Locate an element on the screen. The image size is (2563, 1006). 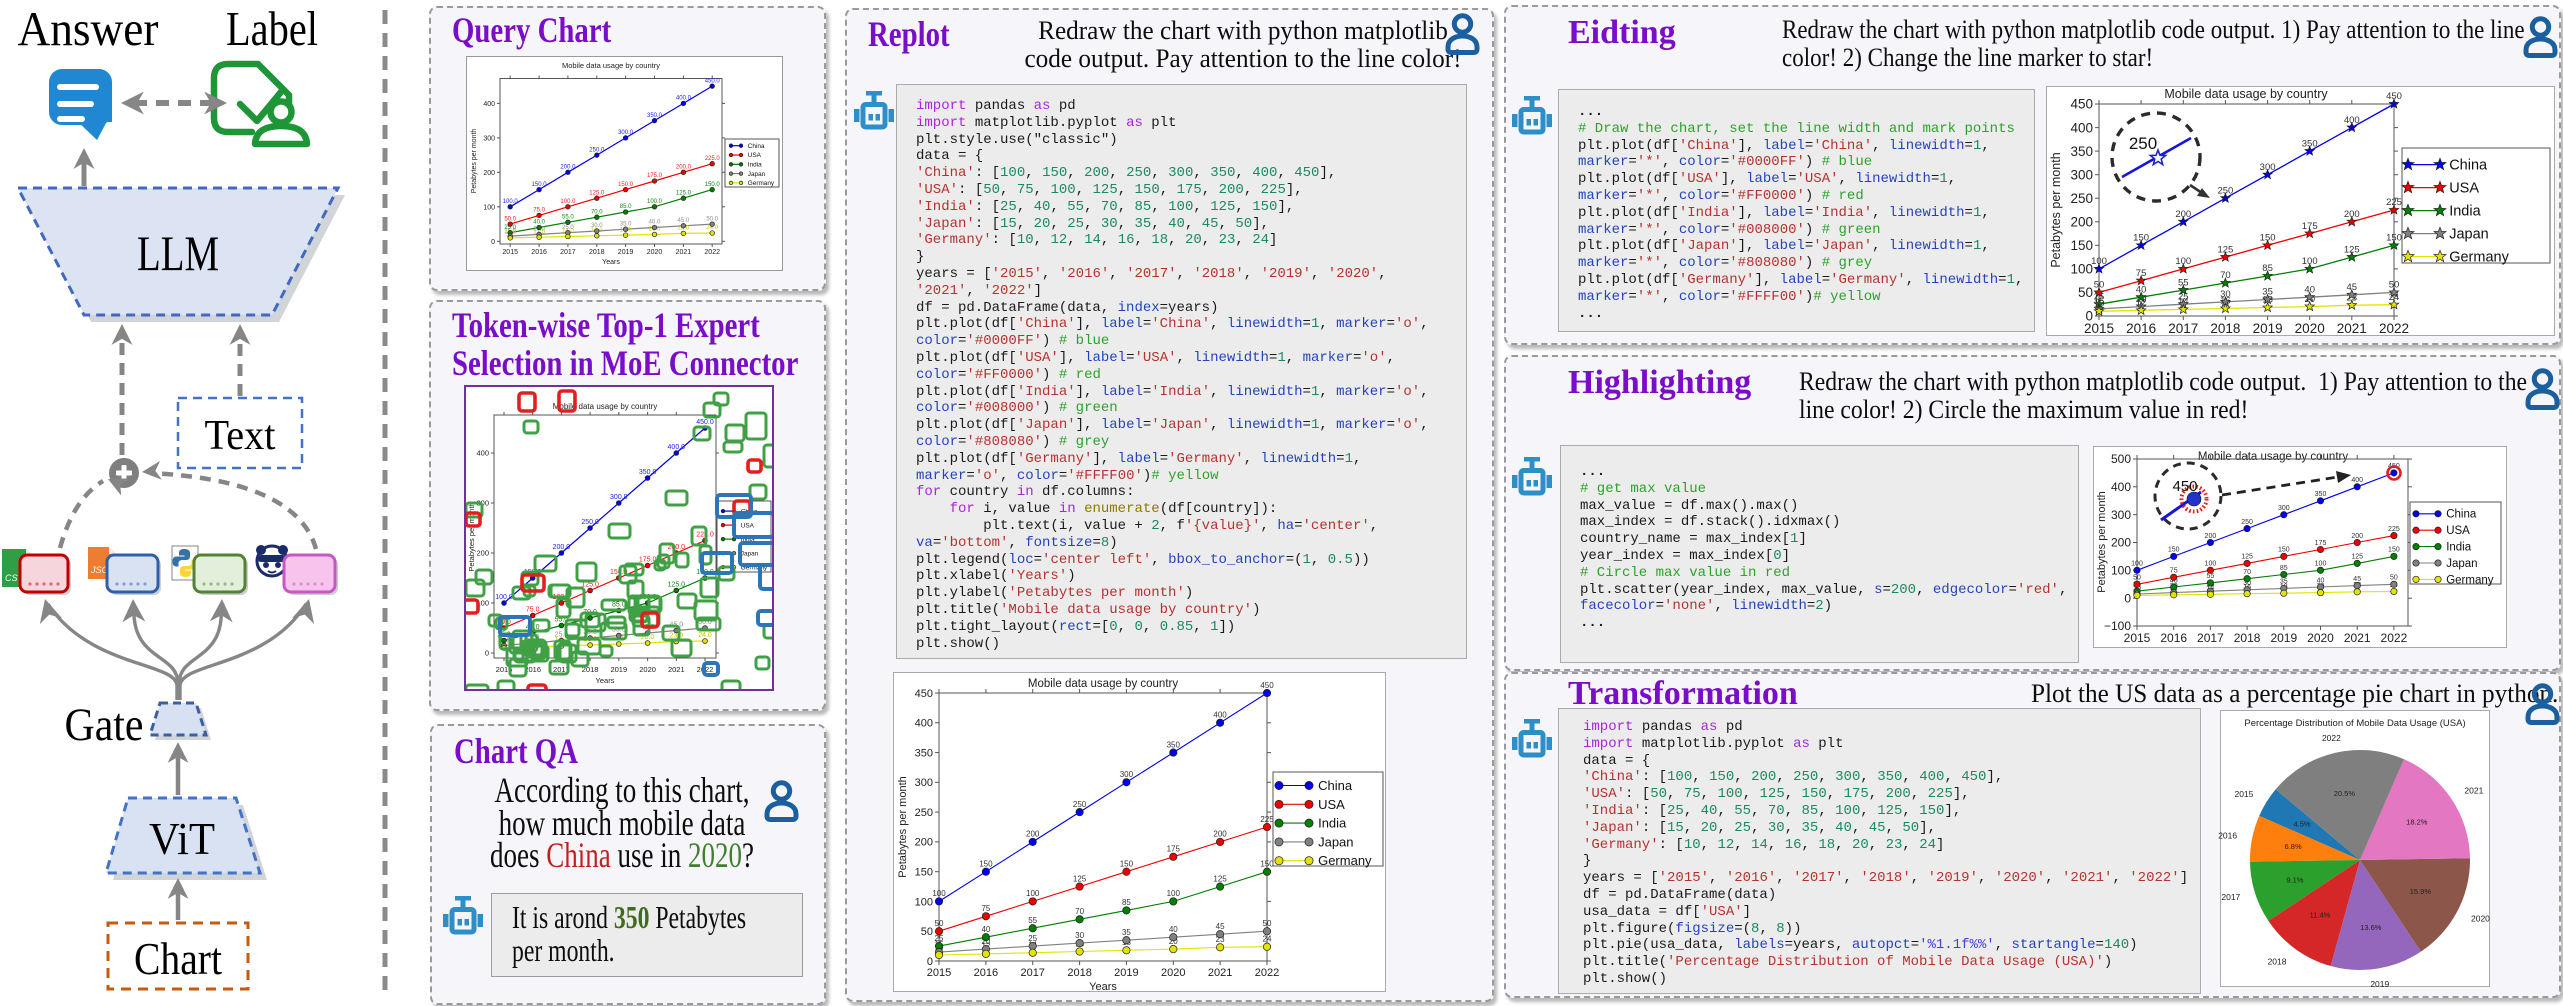
svg-text: 2016 is located at coordinates (2141, 328).